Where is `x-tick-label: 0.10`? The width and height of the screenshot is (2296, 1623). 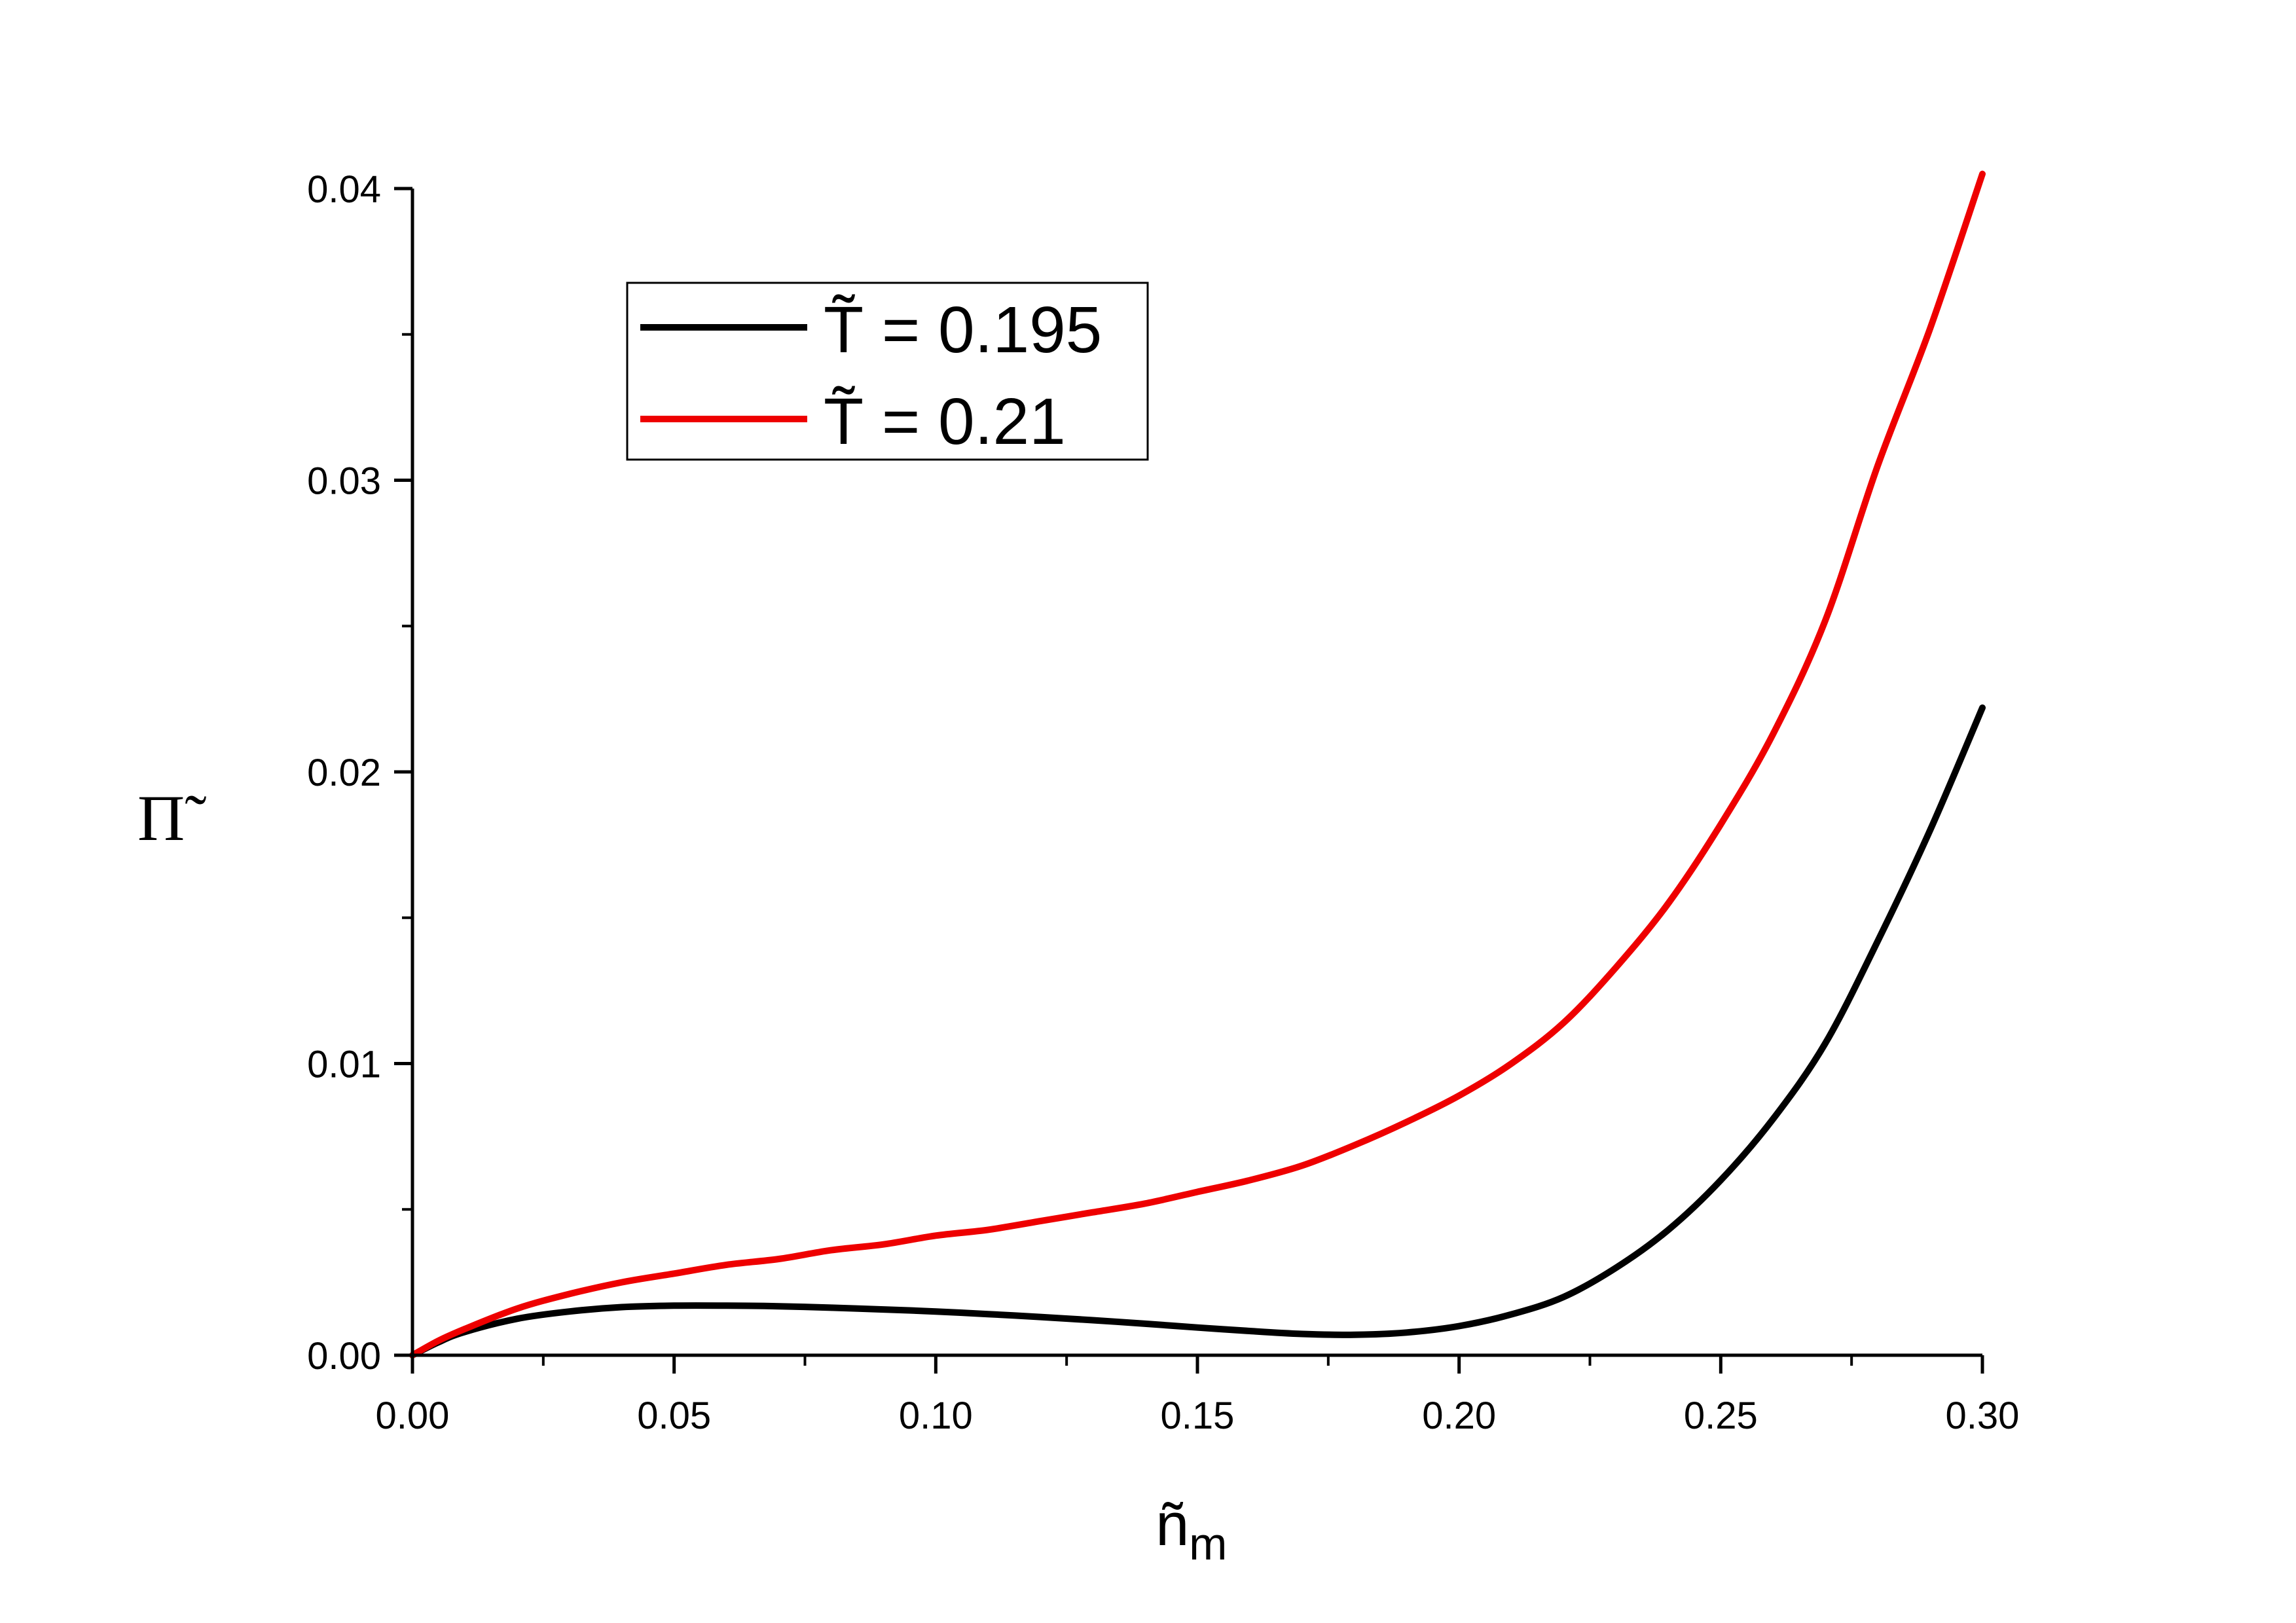 x-tick-label: 0.10 is located at coordinates (936, 1416).